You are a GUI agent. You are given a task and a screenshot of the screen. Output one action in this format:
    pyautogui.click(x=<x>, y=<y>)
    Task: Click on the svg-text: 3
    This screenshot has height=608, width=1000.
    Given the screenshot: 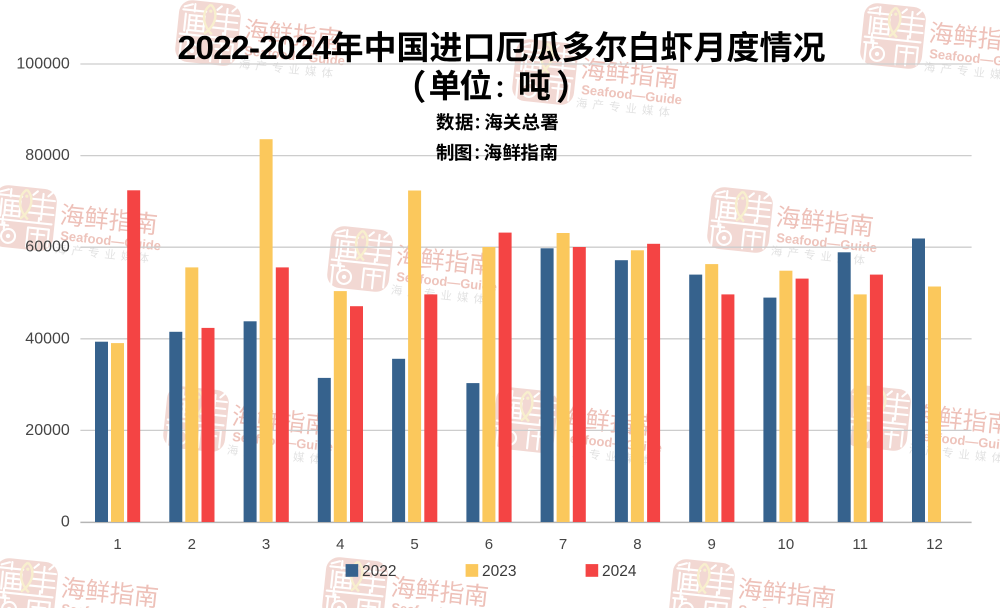 What is the action you would take?
    pyautogui.click(x=266, y=544)
    